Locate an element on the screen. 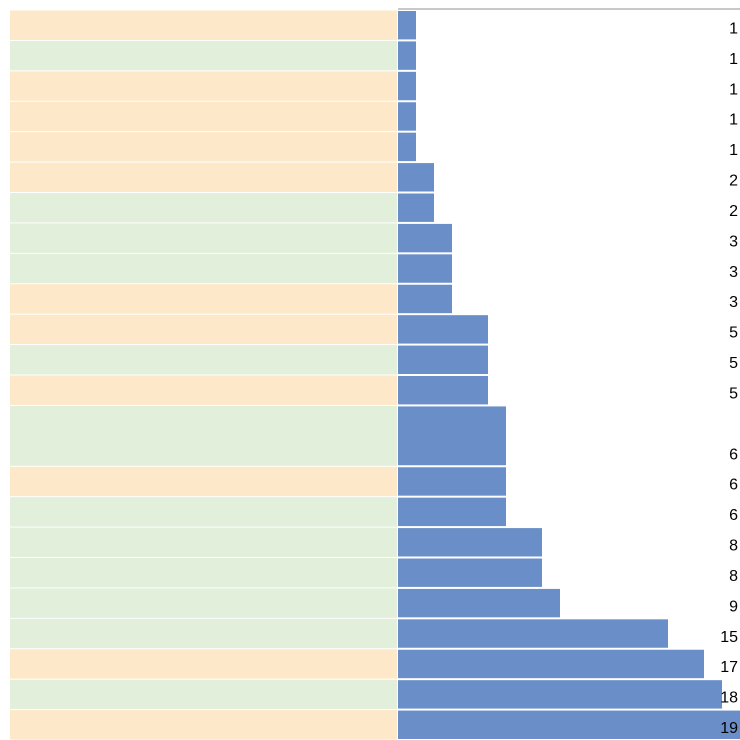  value-label: 18 is located at coordinates (729, 698).